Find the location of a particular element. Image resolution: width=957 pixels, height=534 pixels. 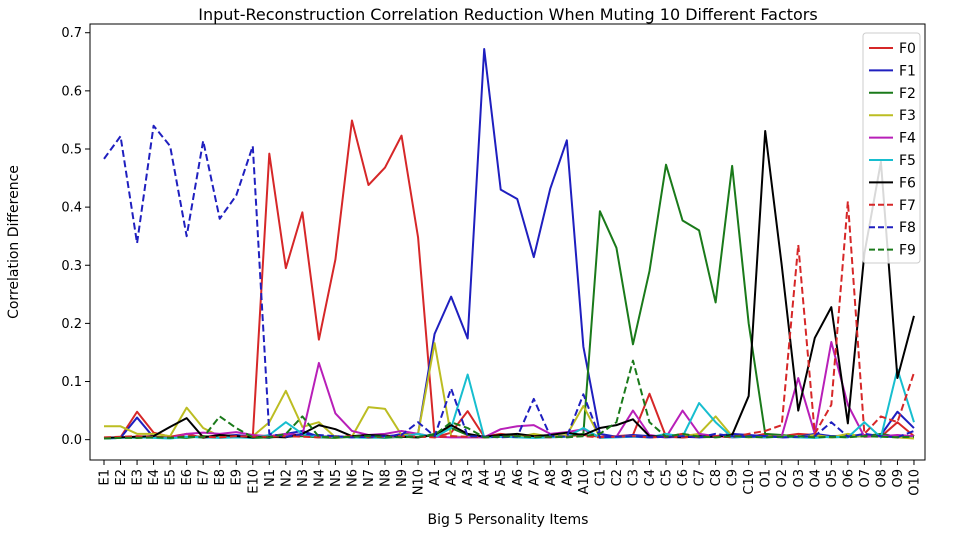

y-axis-title: Correlation Difference is located at coordinates (14, 242).